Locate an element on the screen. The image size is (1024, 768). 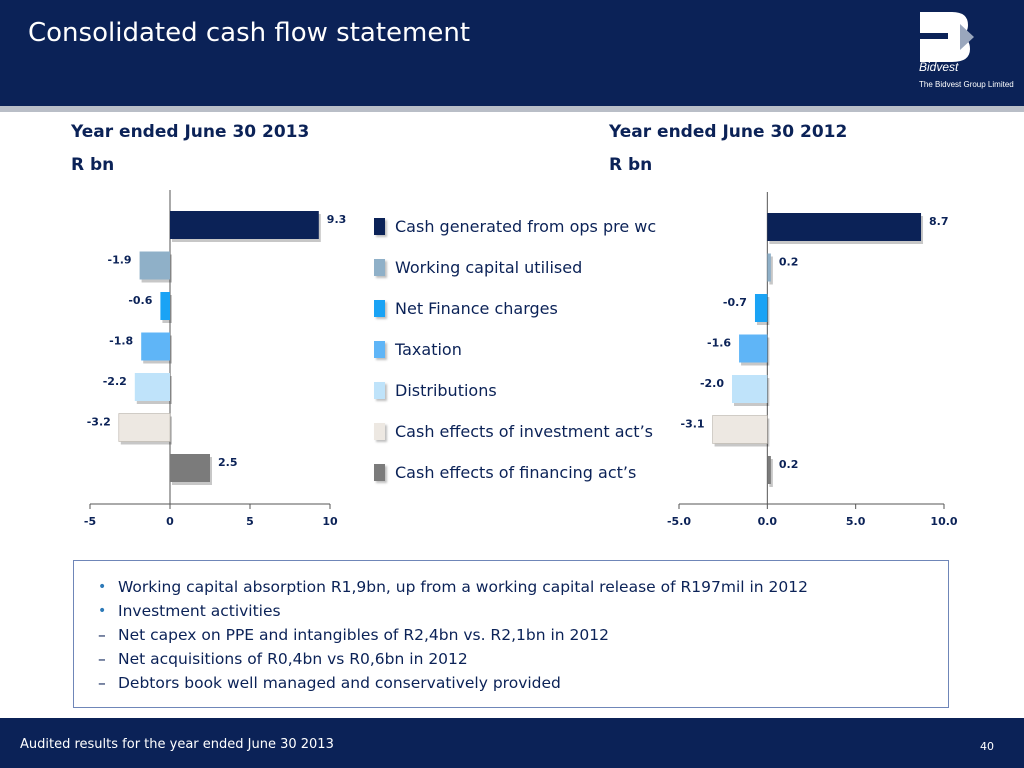
legend-label: Cash effects of investment act’s is located at coordinates (524, 431).